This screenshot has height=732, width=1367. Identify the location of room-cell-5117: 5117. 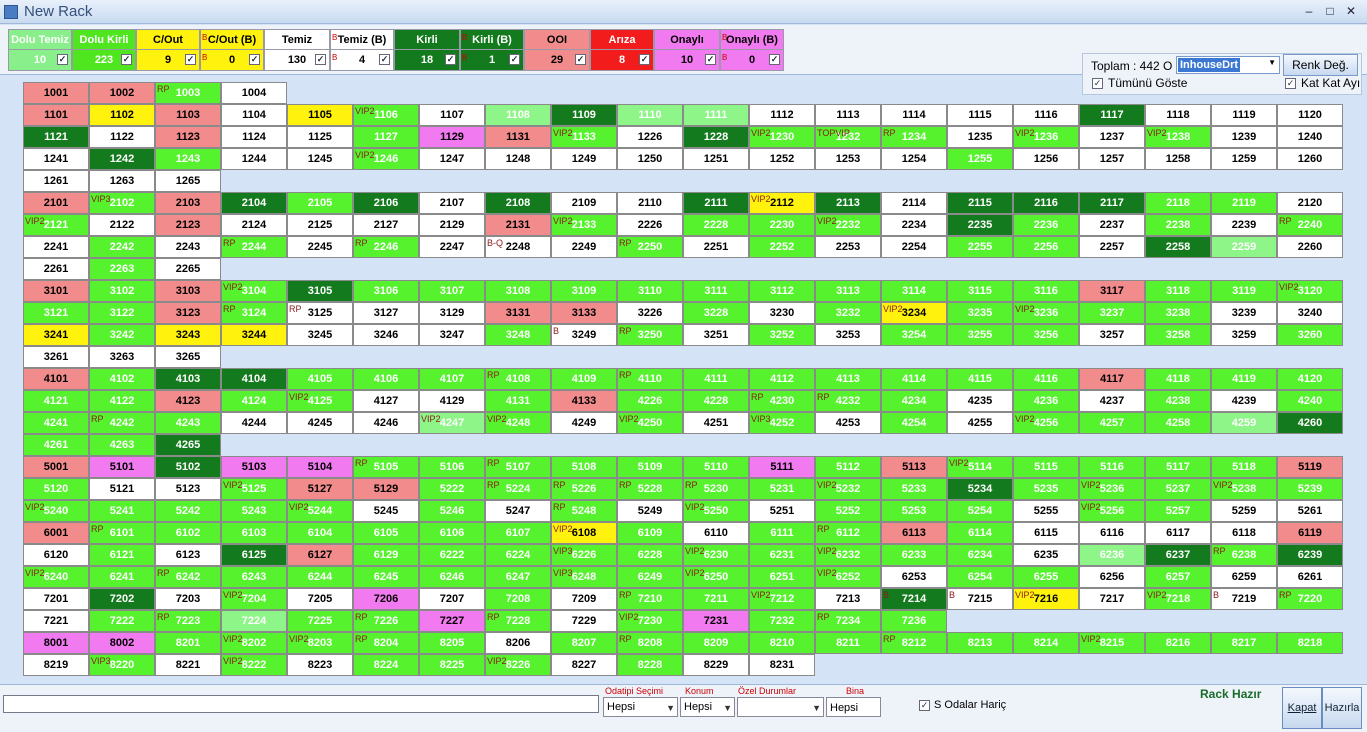
(1178, 467).